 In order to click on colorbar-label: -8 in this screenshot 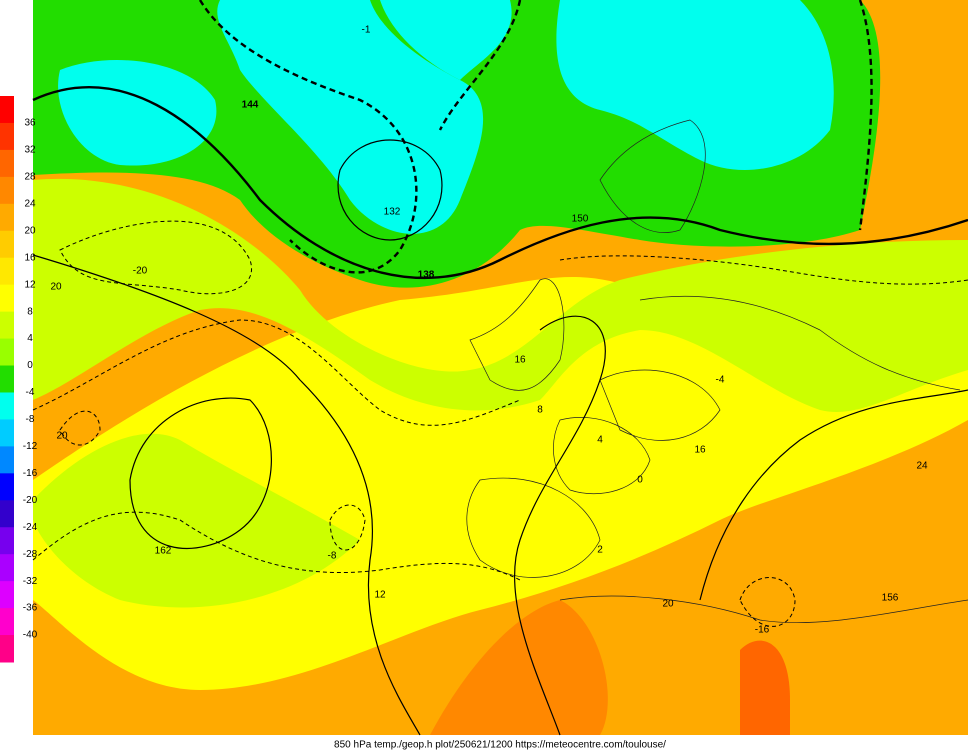, I will do `click(30, 419)`.